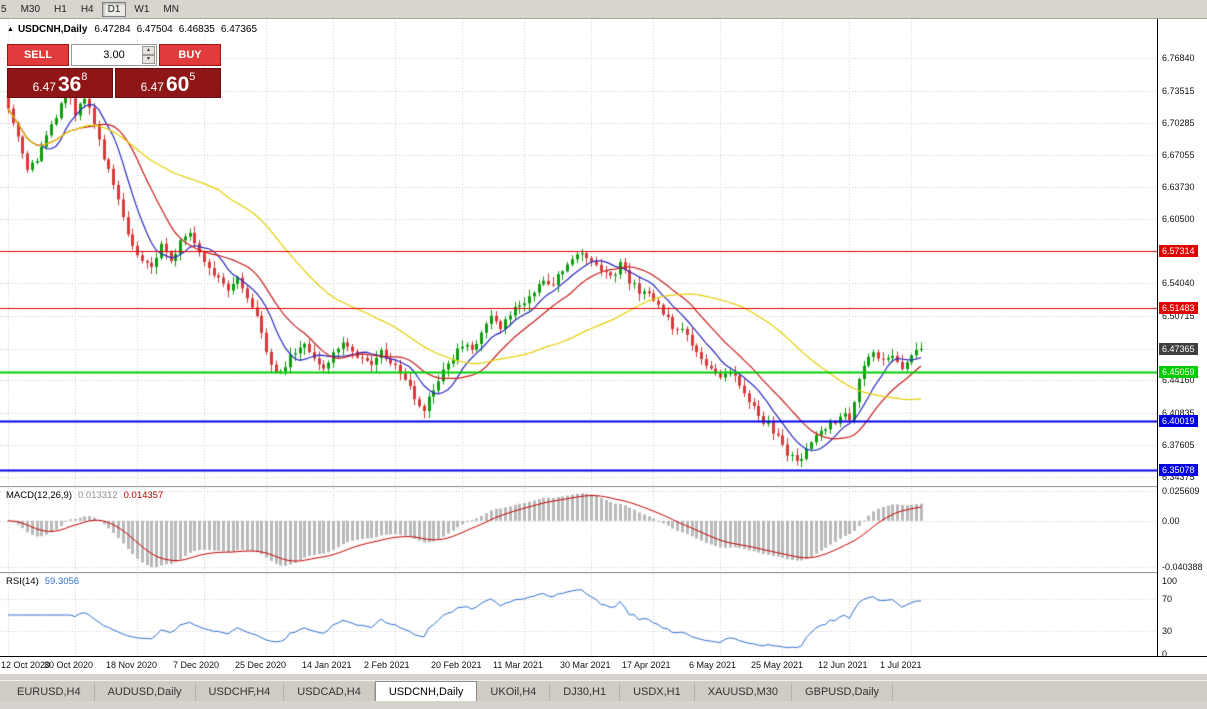  I want to click on date-label: 30 Mar 2021, so click(585, 665).